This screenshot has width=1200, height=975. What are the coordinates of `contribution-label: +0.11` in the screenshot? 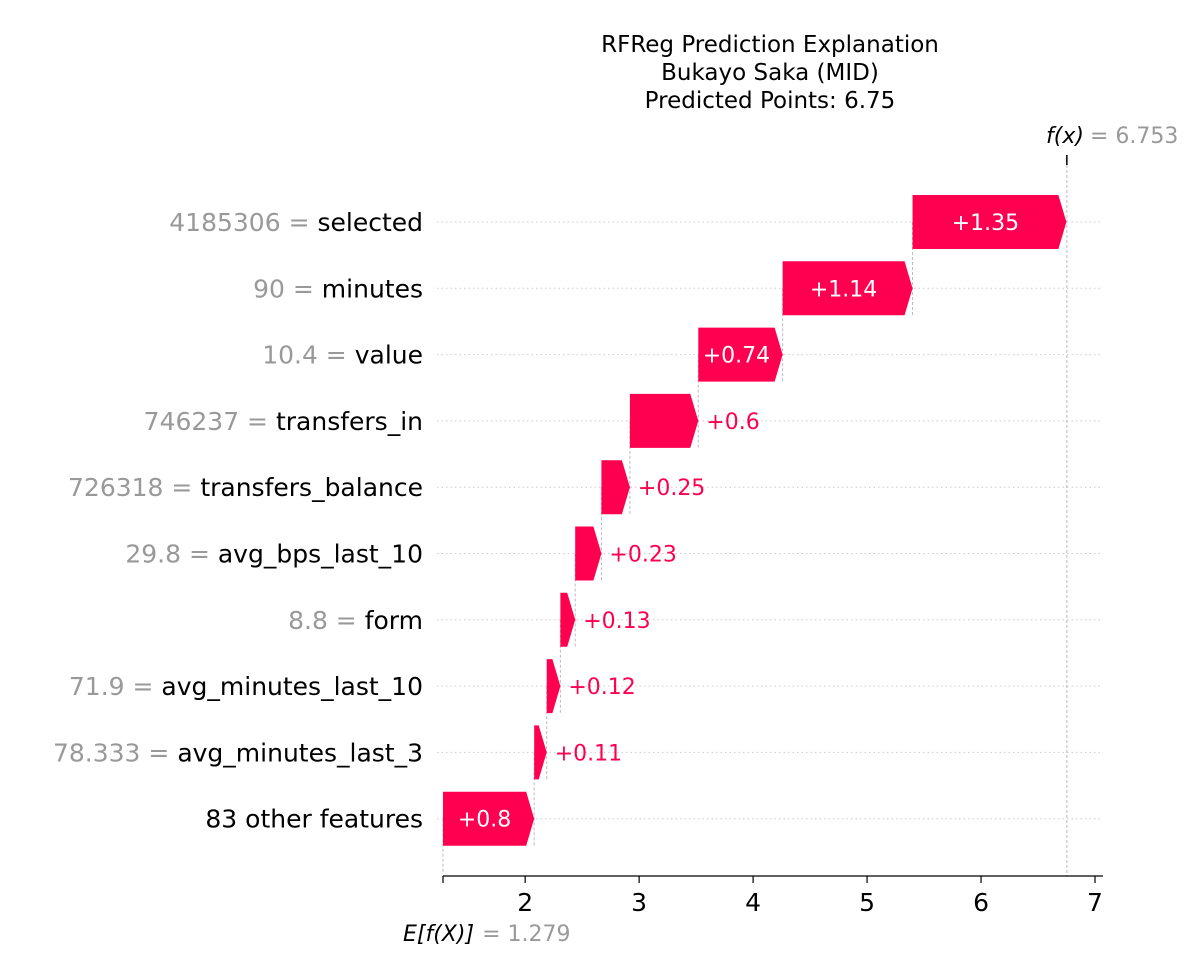 It's located at (588, 753).